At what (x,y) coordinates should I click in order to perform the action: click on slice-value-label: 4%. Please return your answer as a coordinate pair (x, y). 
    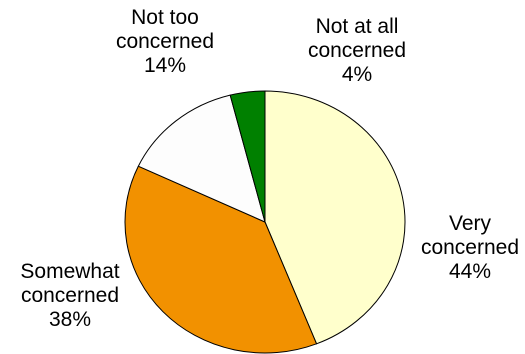
    Looking at the image, I should click on (357, 74).